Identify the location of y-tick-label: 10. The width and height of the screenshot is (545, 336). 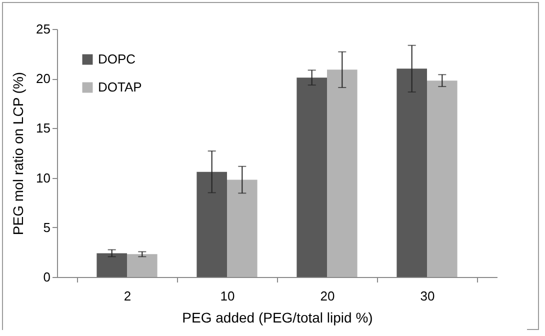
(43, 178).